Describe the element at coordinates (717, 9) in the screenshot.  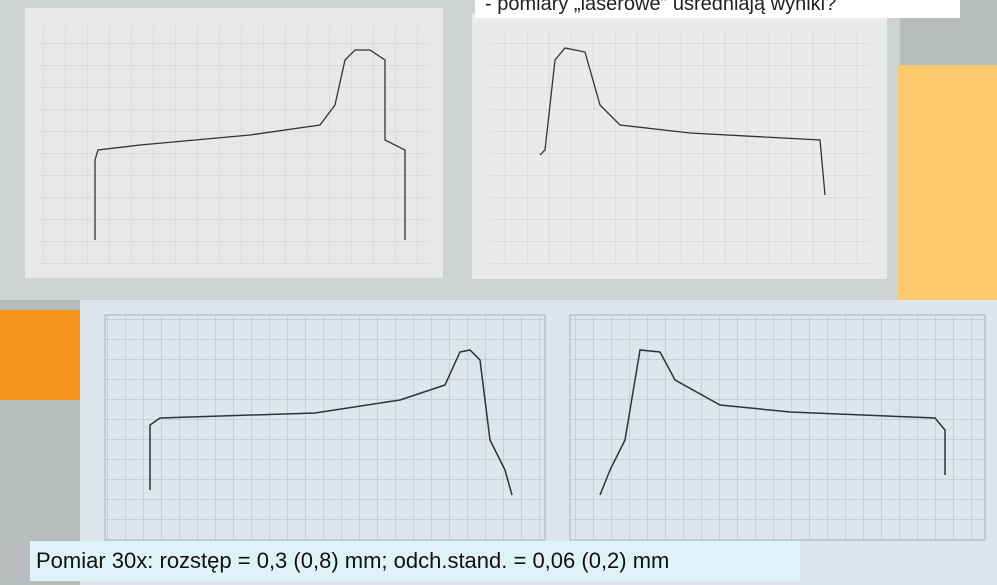
I see `slide-note: - pomiary „laserowe” uśredniają wyniki?` at that location.